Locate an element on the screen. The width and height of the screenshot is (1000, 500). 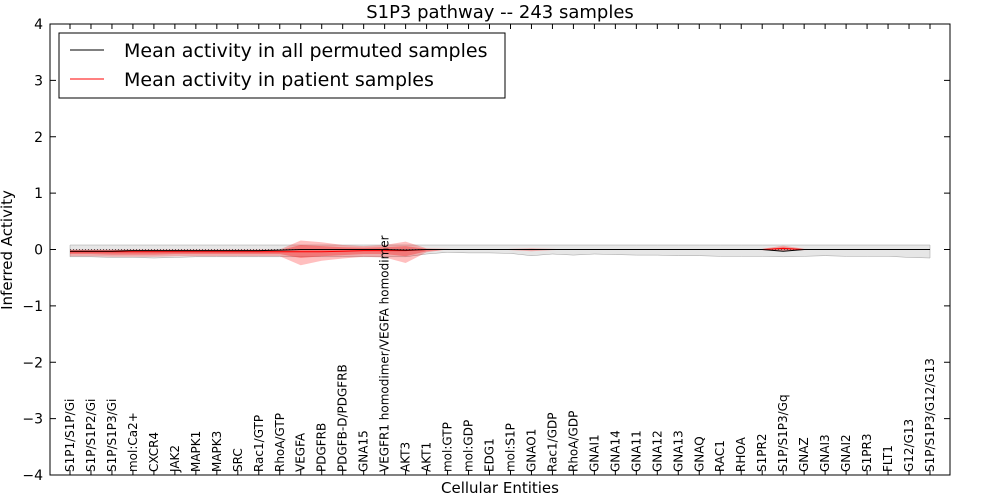
permuted-band is located at coordinates (500, 251).